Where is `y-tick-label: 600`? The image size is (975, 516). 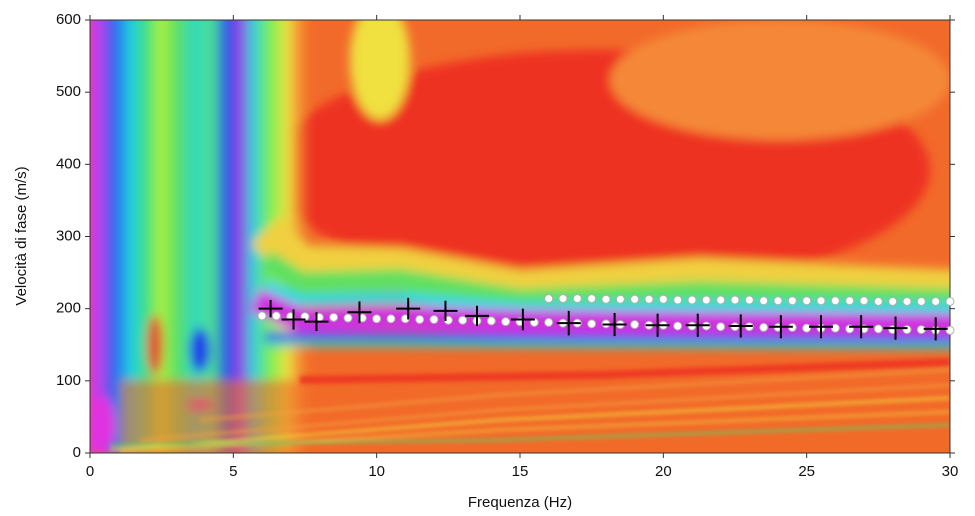
y-tick-label: 600 is located at coordinates (68, 19).